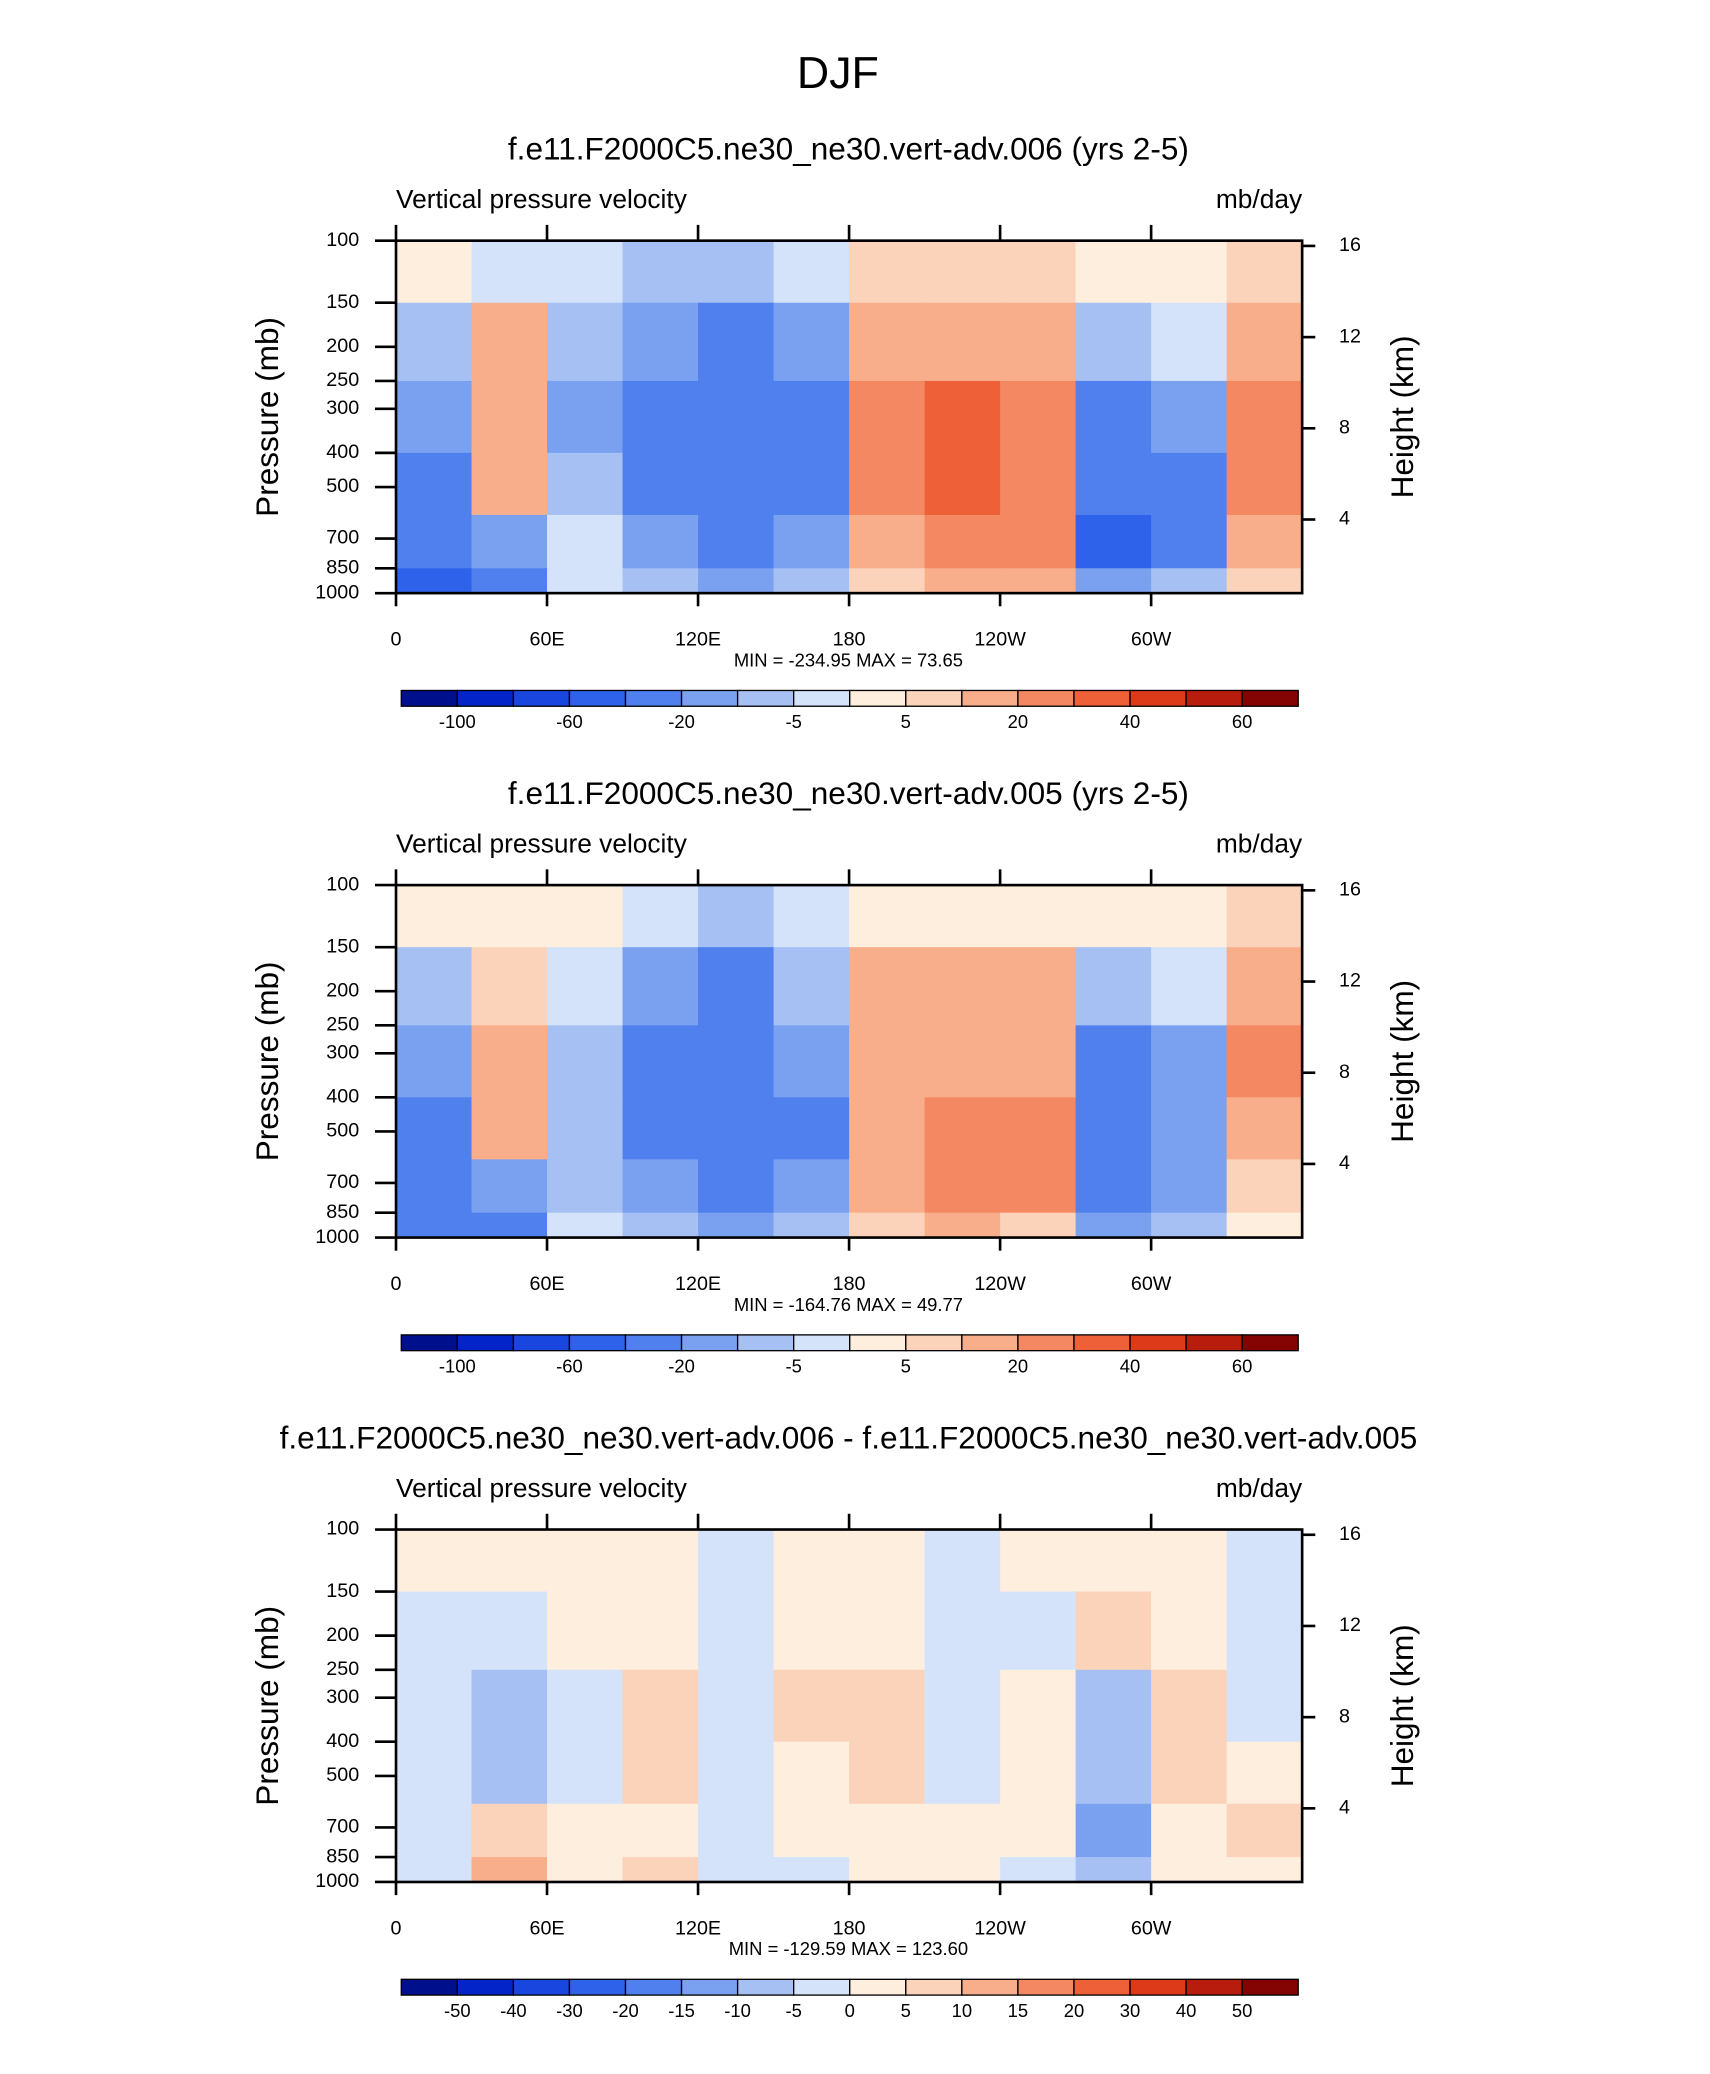  What do you see at coordinates (1344, 519) in the screenshot?
I see `y2-tick-label: 4` at bounding box center [1344, 519].